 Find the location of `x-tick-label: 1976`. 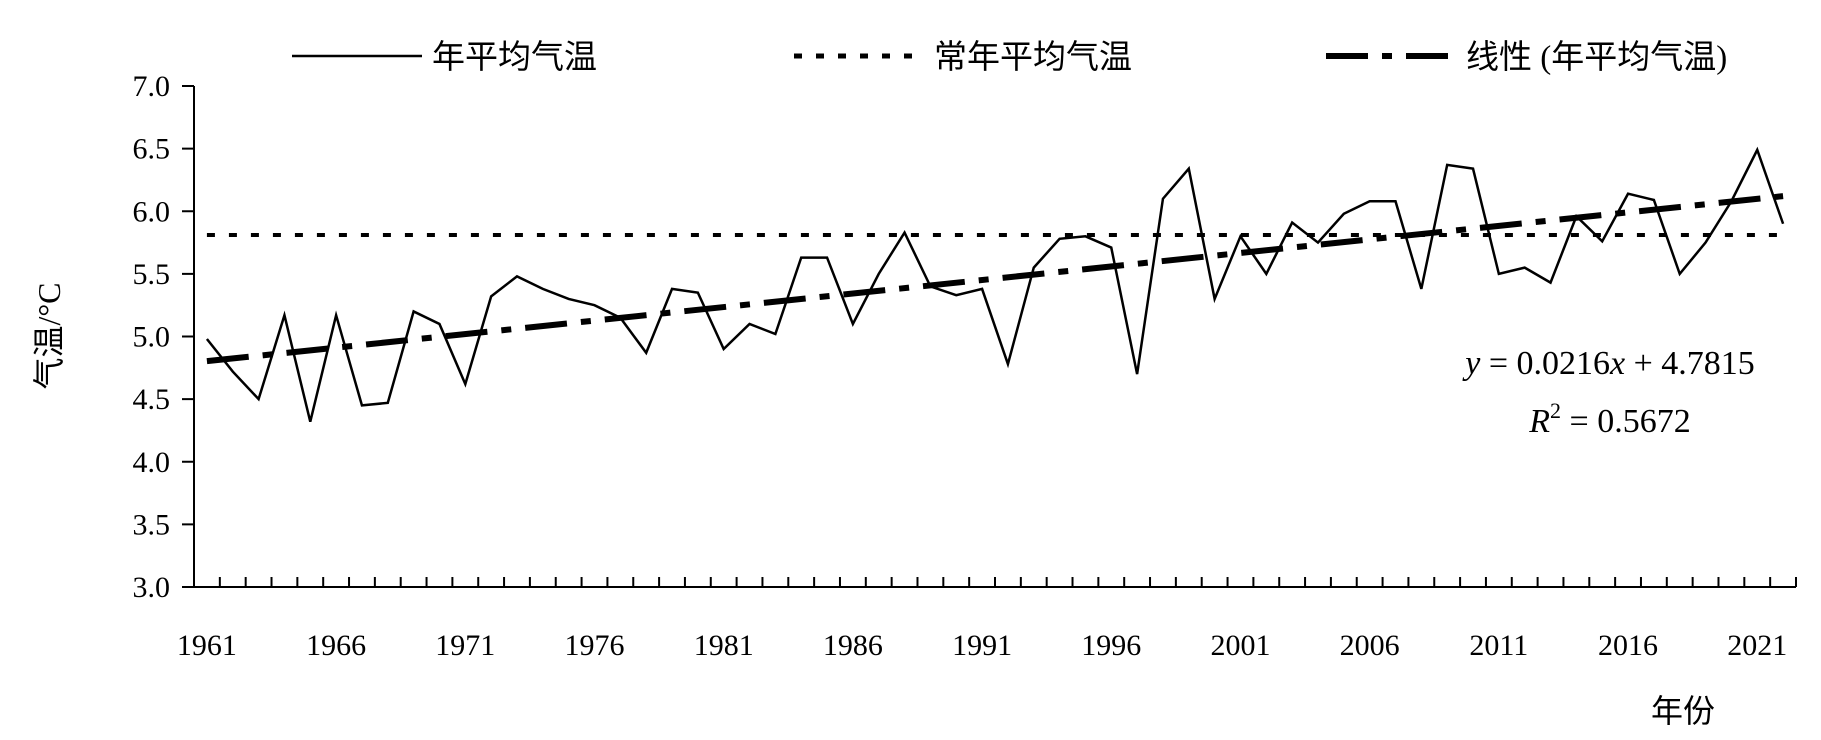

x-tick-label: 1976 is located at coordinates (595, 645).